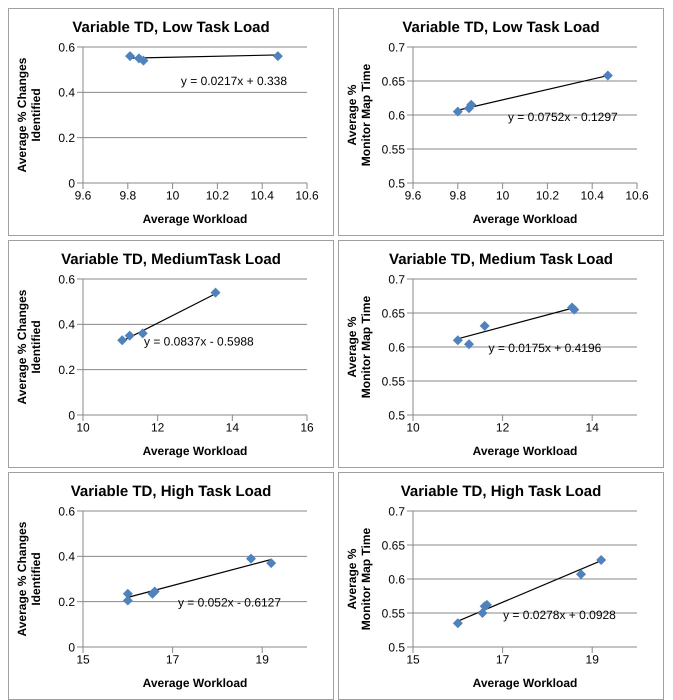  What do you see at coordinates (234, 81) in the screenshot?
I see `annotation: y = 0.0217x + 0.338` at bounding box center [234, 81].